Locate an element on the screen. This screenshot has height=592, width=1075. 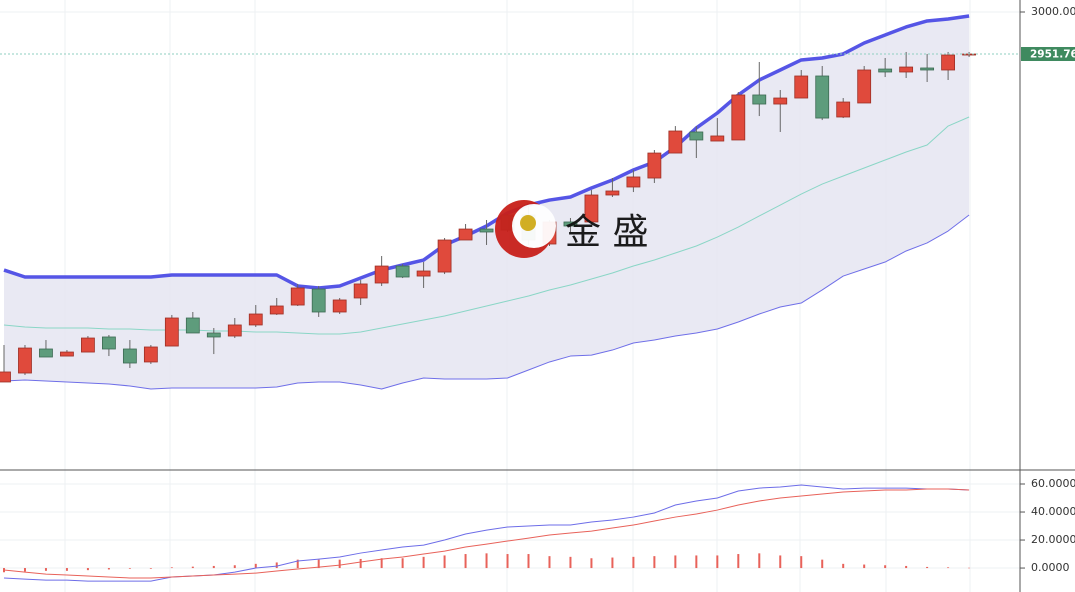
y-tick-label: 40.0000 is located at coordinates (1053, 511).